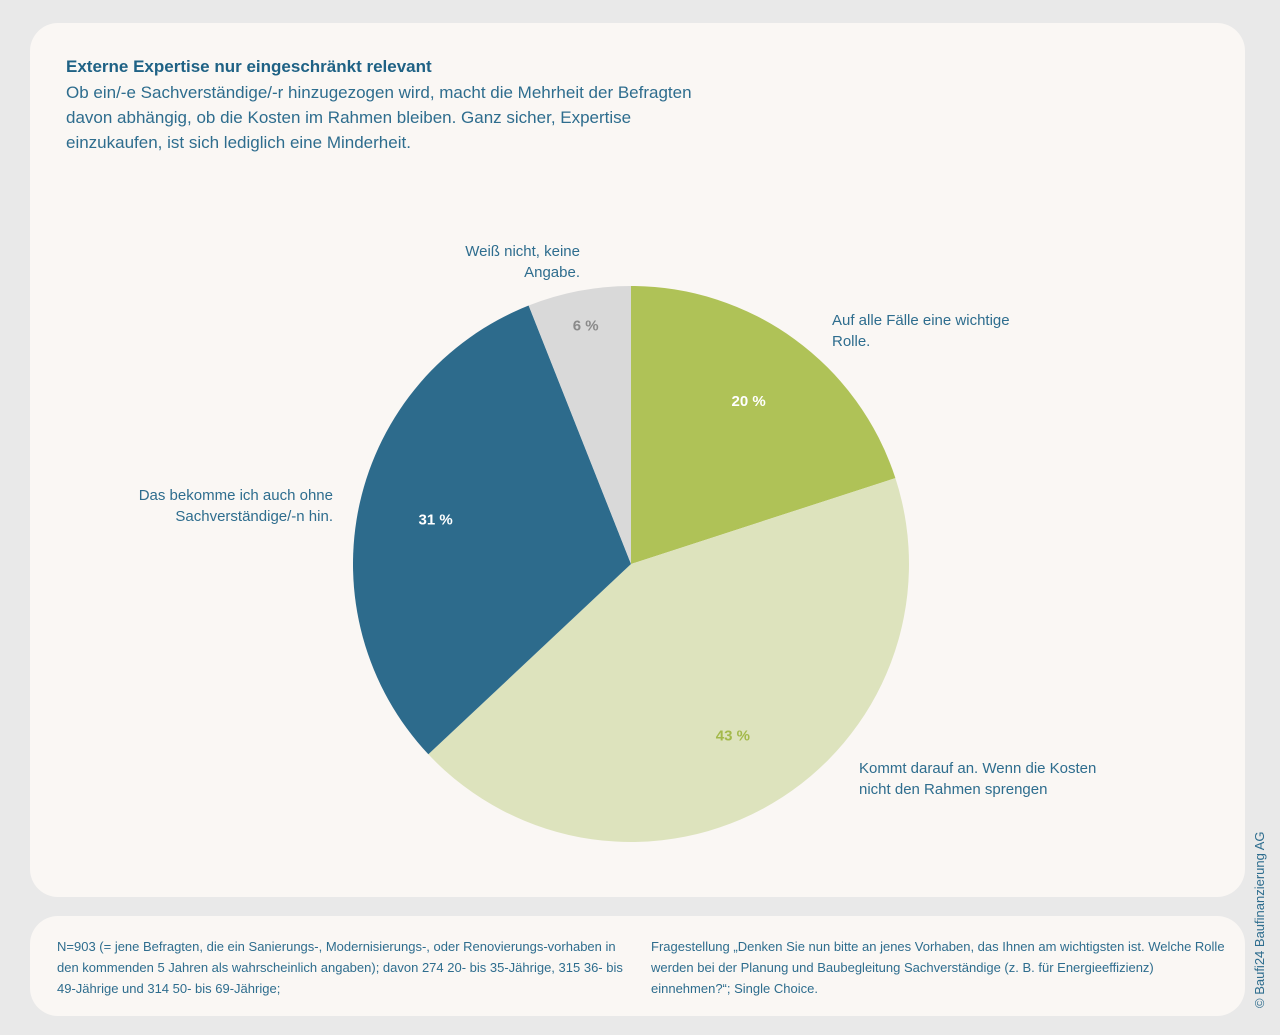  I want to click on slice-label-dont-know: Weiß nicht, keine Angabe., so click(522, 262).